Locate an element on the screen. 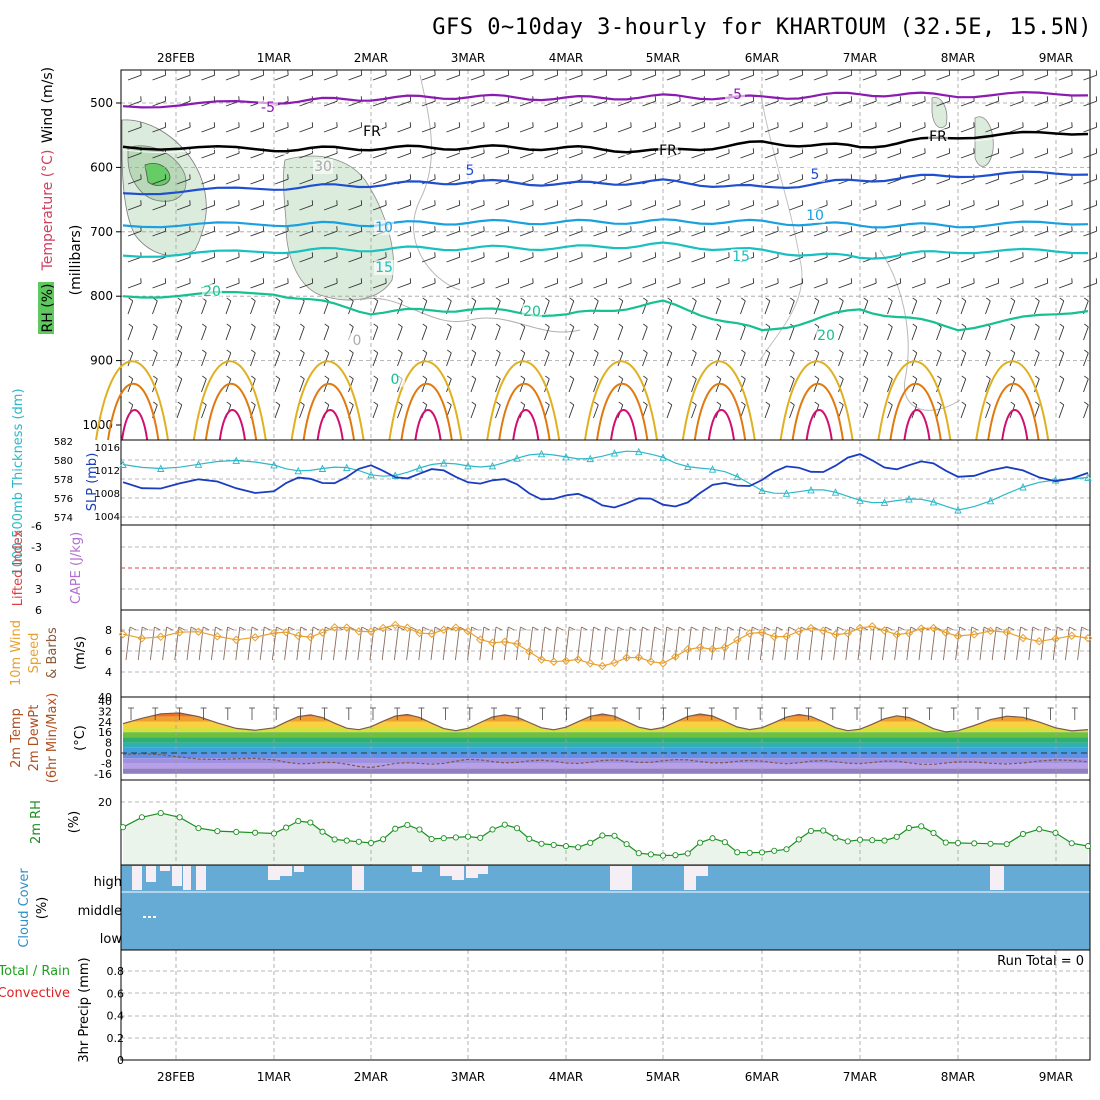 The width and height of the screenshot is (1100, 1100). contour-label: 0 is located at coordinates (395, 380).